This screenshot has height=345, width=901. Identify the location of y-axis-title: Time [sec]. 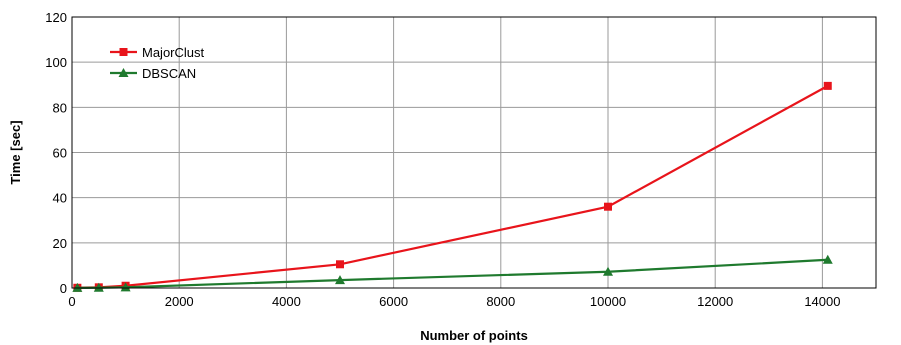
(15, 152).